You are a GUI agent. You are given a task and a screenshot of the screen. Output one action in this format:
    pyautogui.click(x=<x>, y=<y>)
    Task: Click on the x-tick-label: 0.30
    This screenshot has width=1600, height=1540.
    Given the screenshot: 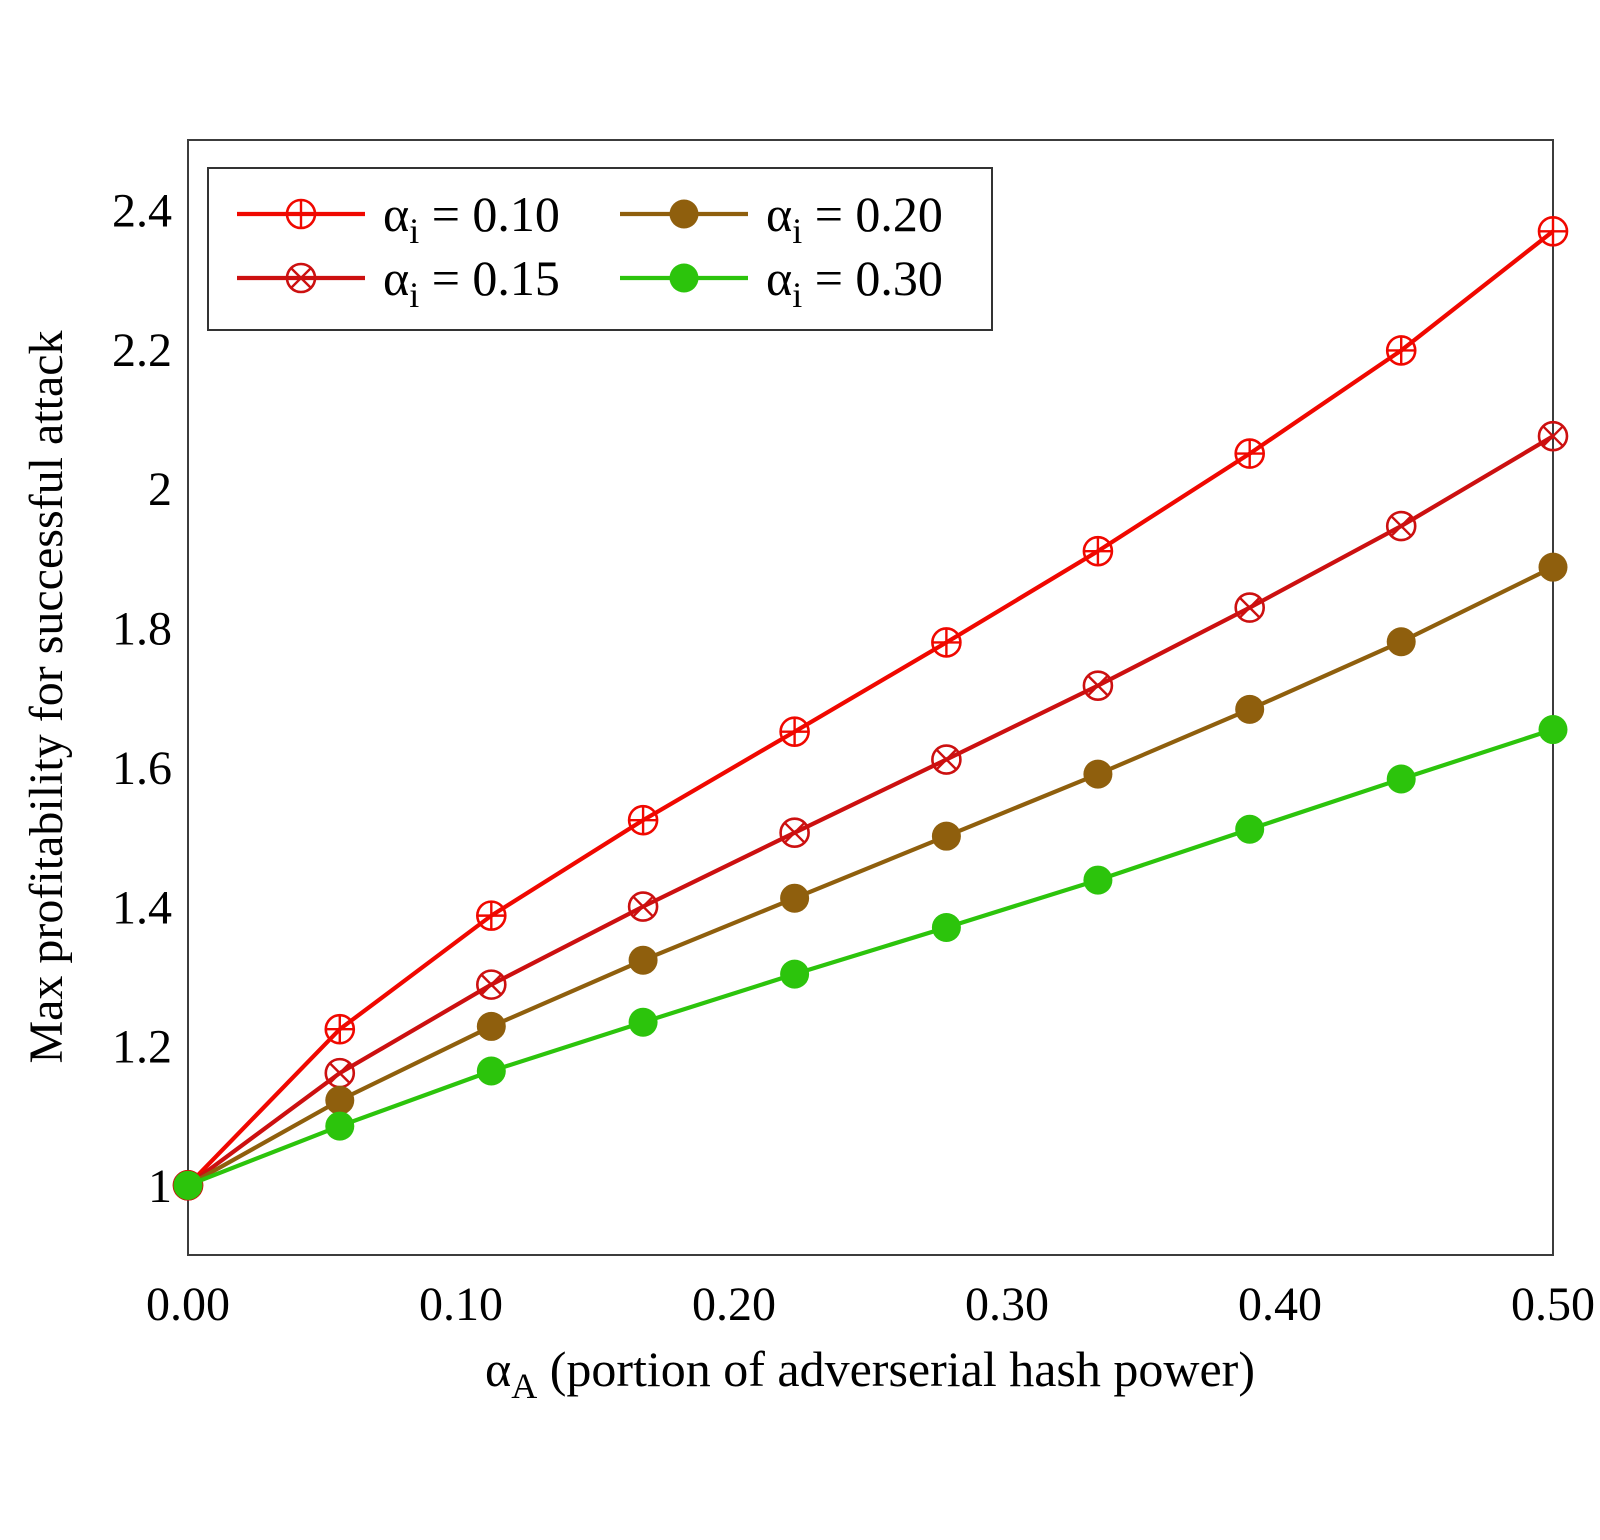 What is the action you would take?
    pyautogui.click(x=1007, y=1304)
    